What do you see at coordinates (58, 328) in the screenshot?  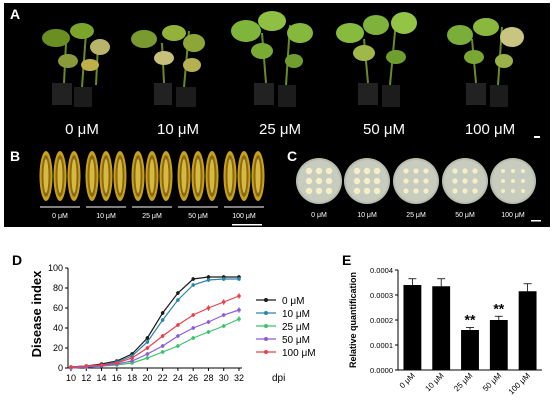 I see `d-y-tick-label: 40` at bounding box center [58, 328].